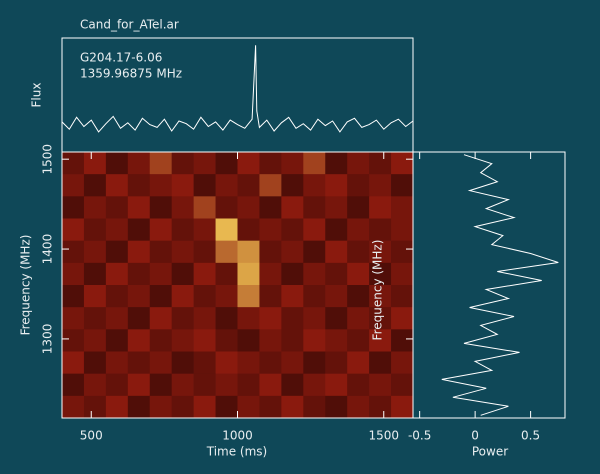  What do you see at coordinates (121, 58) in the screenshot?
I see `annotation: G204.17-6.06` at bounding box center [121, 58].